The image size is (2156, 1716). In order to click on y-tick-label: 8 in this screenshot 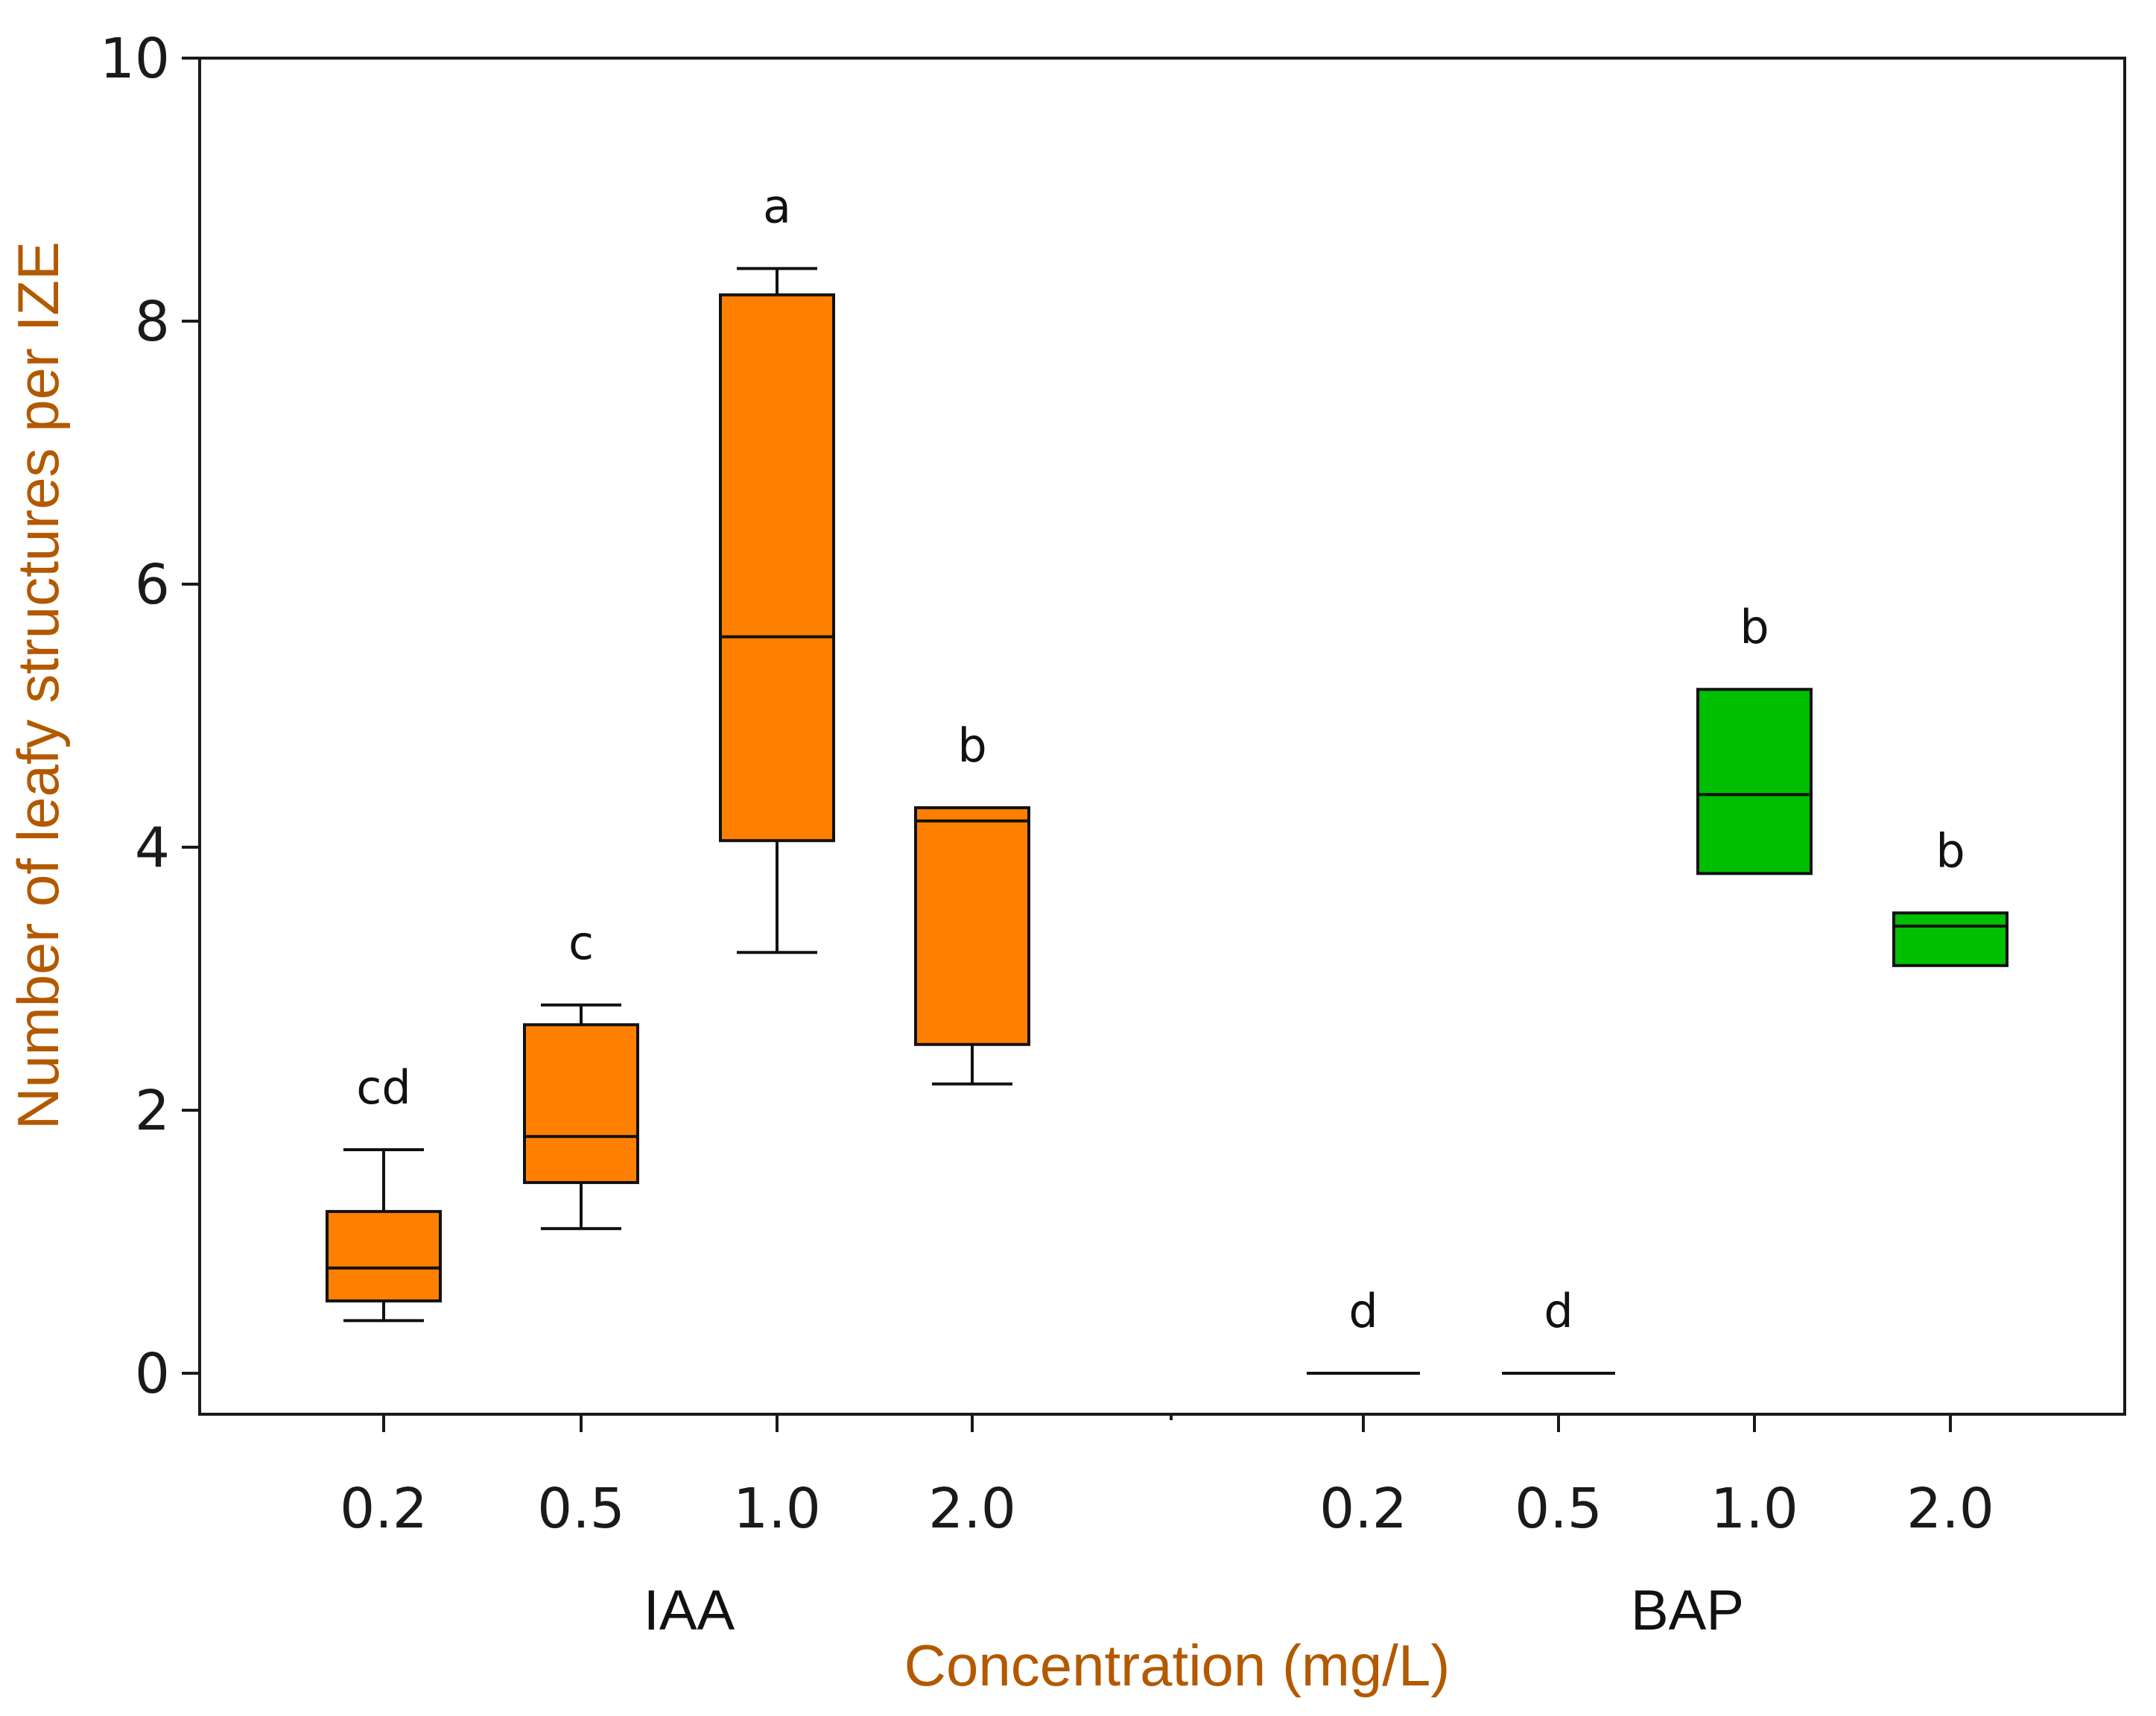, I will do `click(152, 322)`.